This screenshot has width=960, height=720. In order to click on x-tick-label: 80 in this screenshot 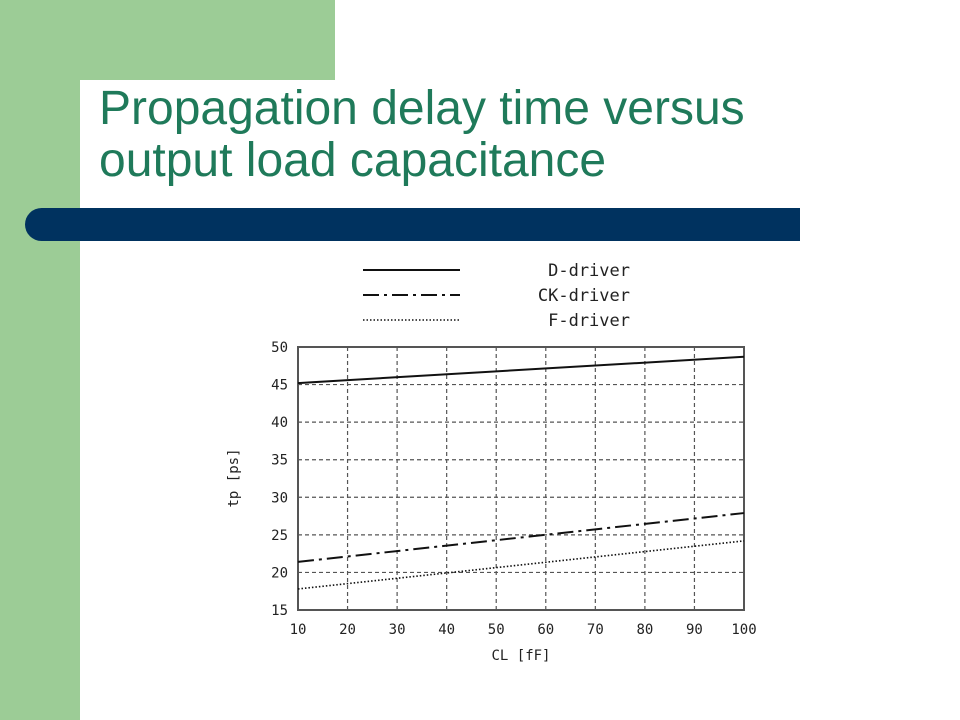, I will do `click(644, 630)`.